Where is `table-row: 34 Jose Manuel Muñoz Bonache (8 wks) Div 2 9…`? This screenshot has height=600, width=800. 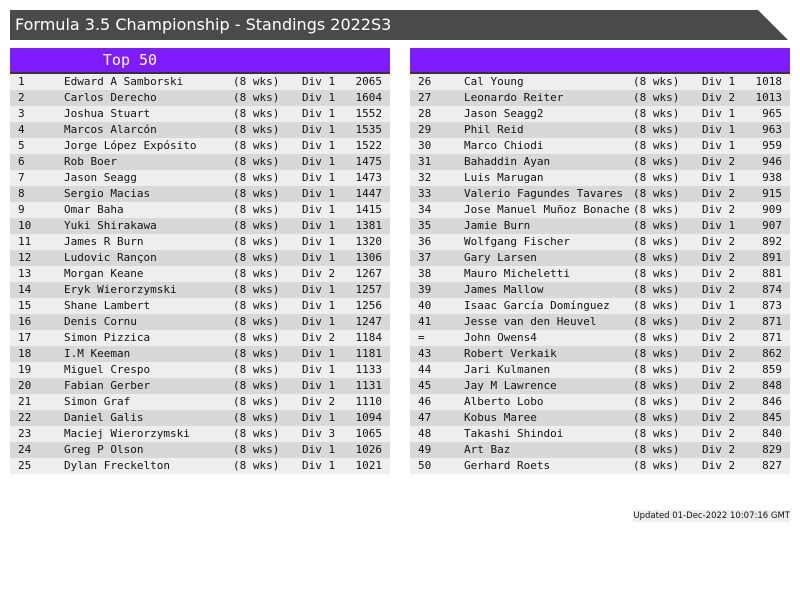 table-row: 34 Jose Manuel Muñoz Bonache (8 wks) Div 2 9… is located at coordinates (600, 210).